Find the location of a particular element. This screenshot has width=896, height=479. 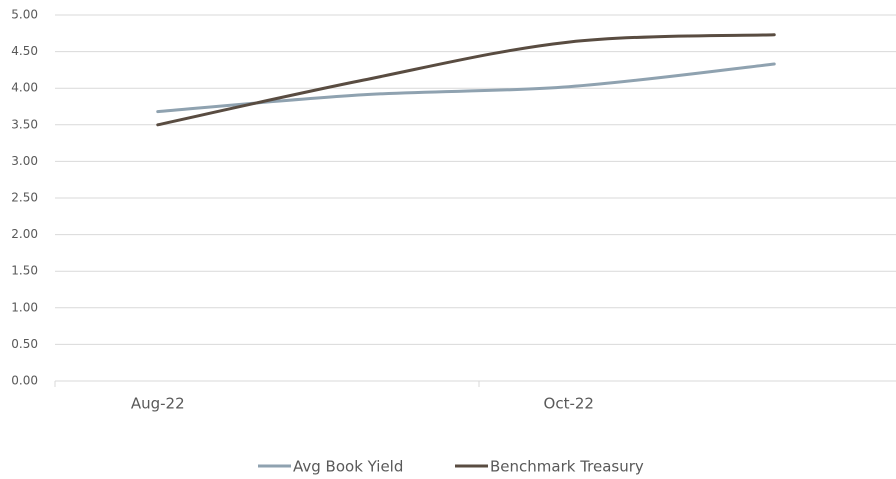

y-tick-label: 3.50 is located at coordinates (24, 124).